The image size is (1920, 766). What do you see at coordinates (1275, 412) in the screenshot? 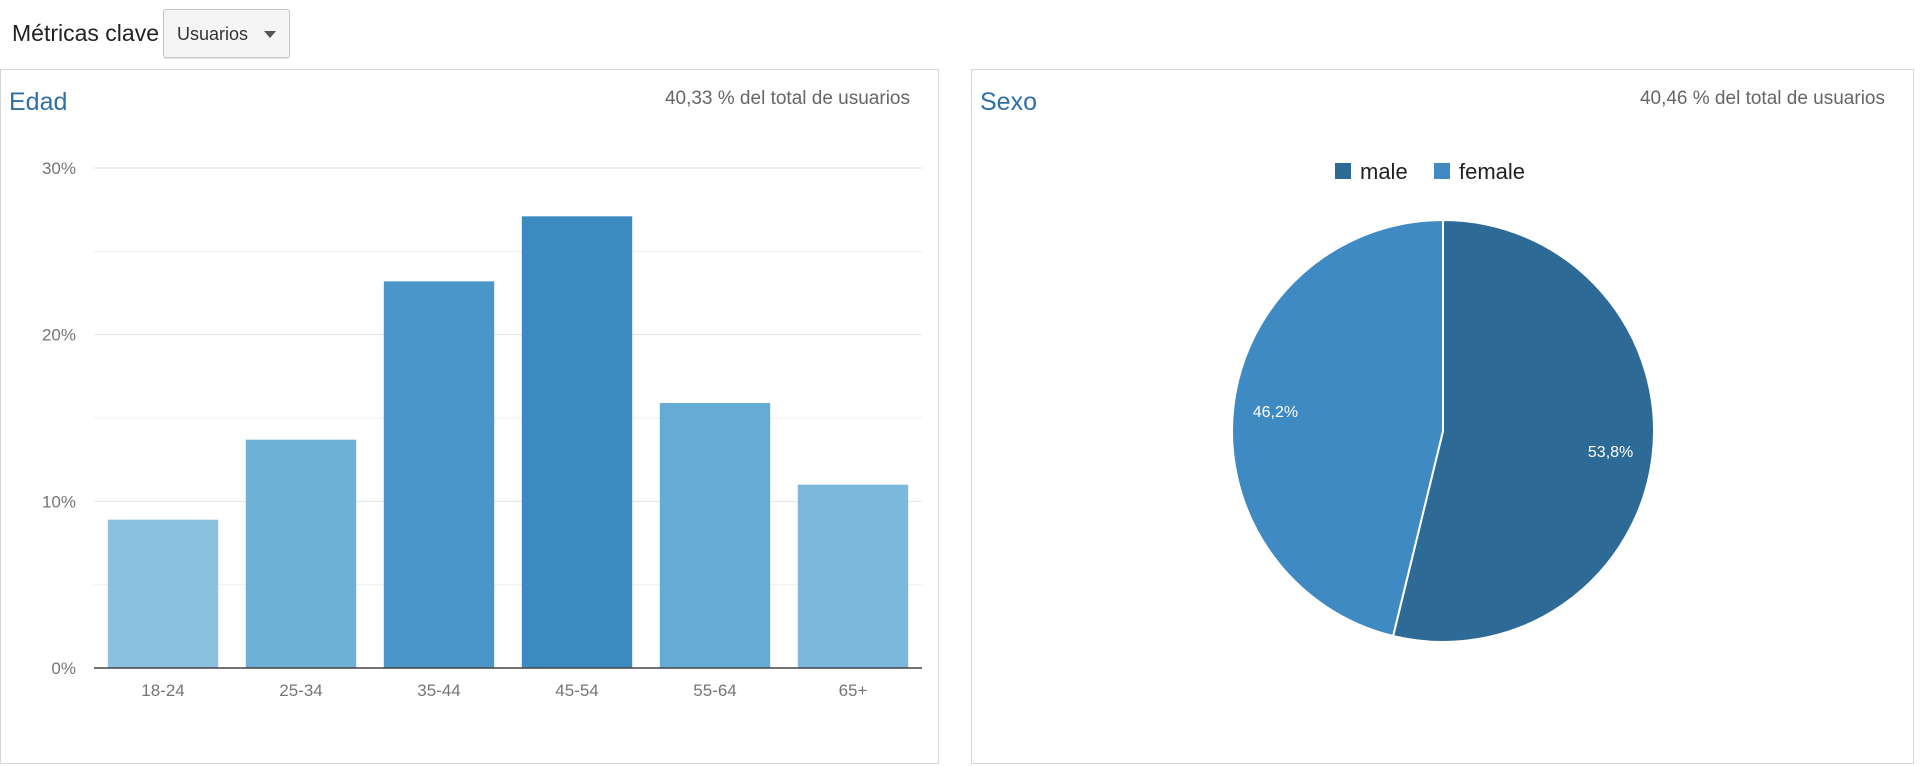
I see `pie-slice-label: 46,2%` at bounding box center [1275, 412].